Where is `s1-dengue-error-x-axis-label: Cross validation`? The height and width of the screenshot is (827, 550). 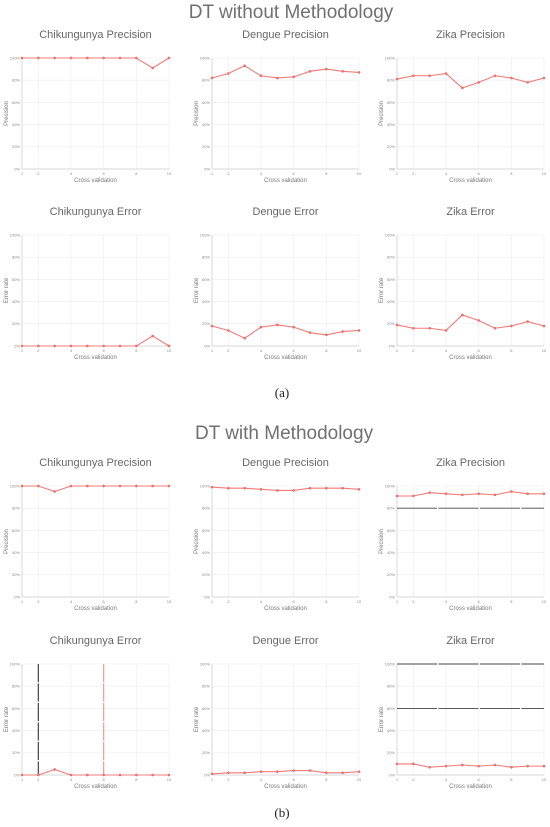 s1-dengue-error-x-axis-label: Cross validation is located at coordinates (285, 787).